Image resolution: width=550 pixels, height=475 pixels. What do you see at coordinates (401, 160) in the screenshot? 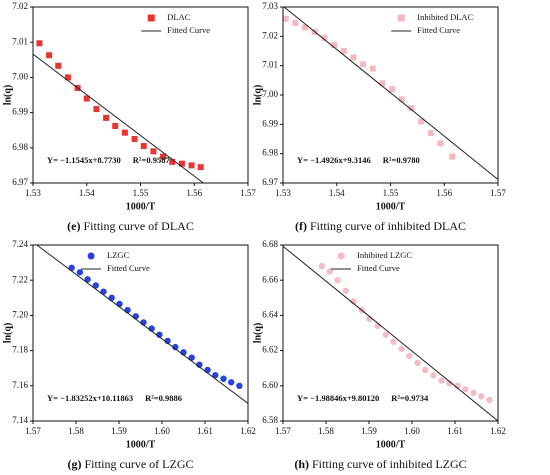
I see `annotation: R²=0.9780` at bounding box center [401, 160].